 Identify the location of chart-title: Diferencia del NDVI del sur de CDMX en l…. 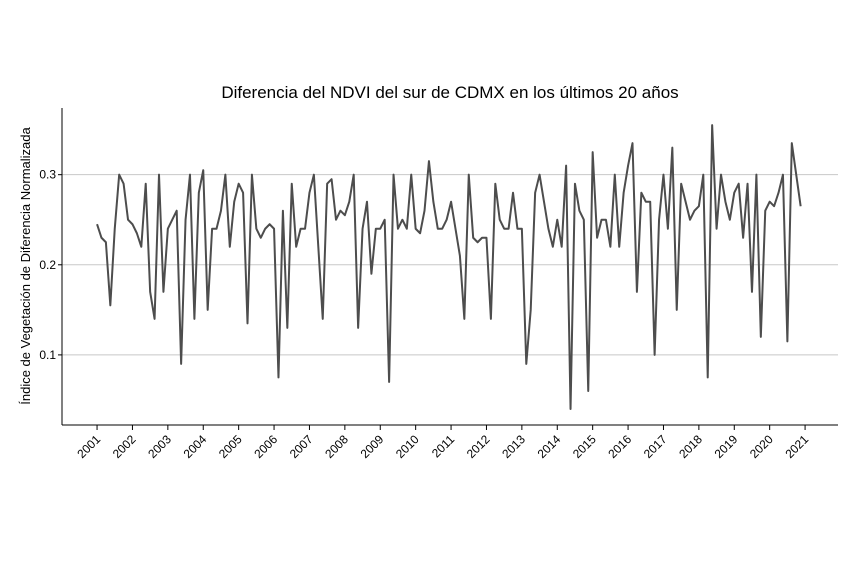
(449, 92).